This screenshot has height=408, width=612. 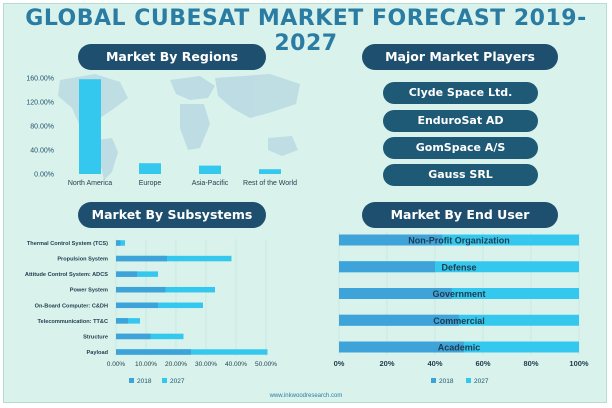 What do you see at coordinates (270, 171) in the screenshot?
I see `bar-rest-of-the-world` at bounding box center [270, 171].